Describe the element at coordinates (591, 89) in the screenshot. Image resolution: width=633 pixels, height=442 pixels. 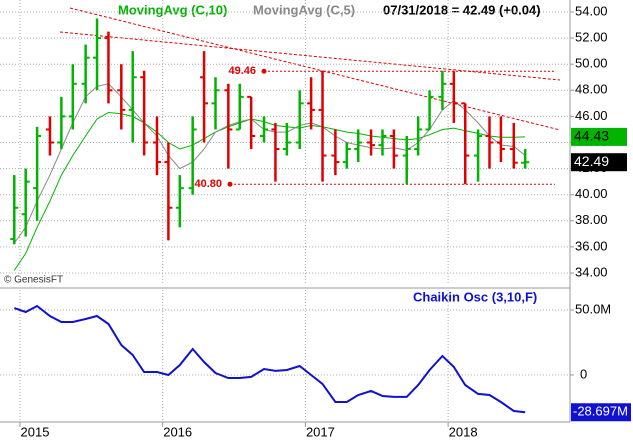
I see `y-tick-label: 48.00` at that location.